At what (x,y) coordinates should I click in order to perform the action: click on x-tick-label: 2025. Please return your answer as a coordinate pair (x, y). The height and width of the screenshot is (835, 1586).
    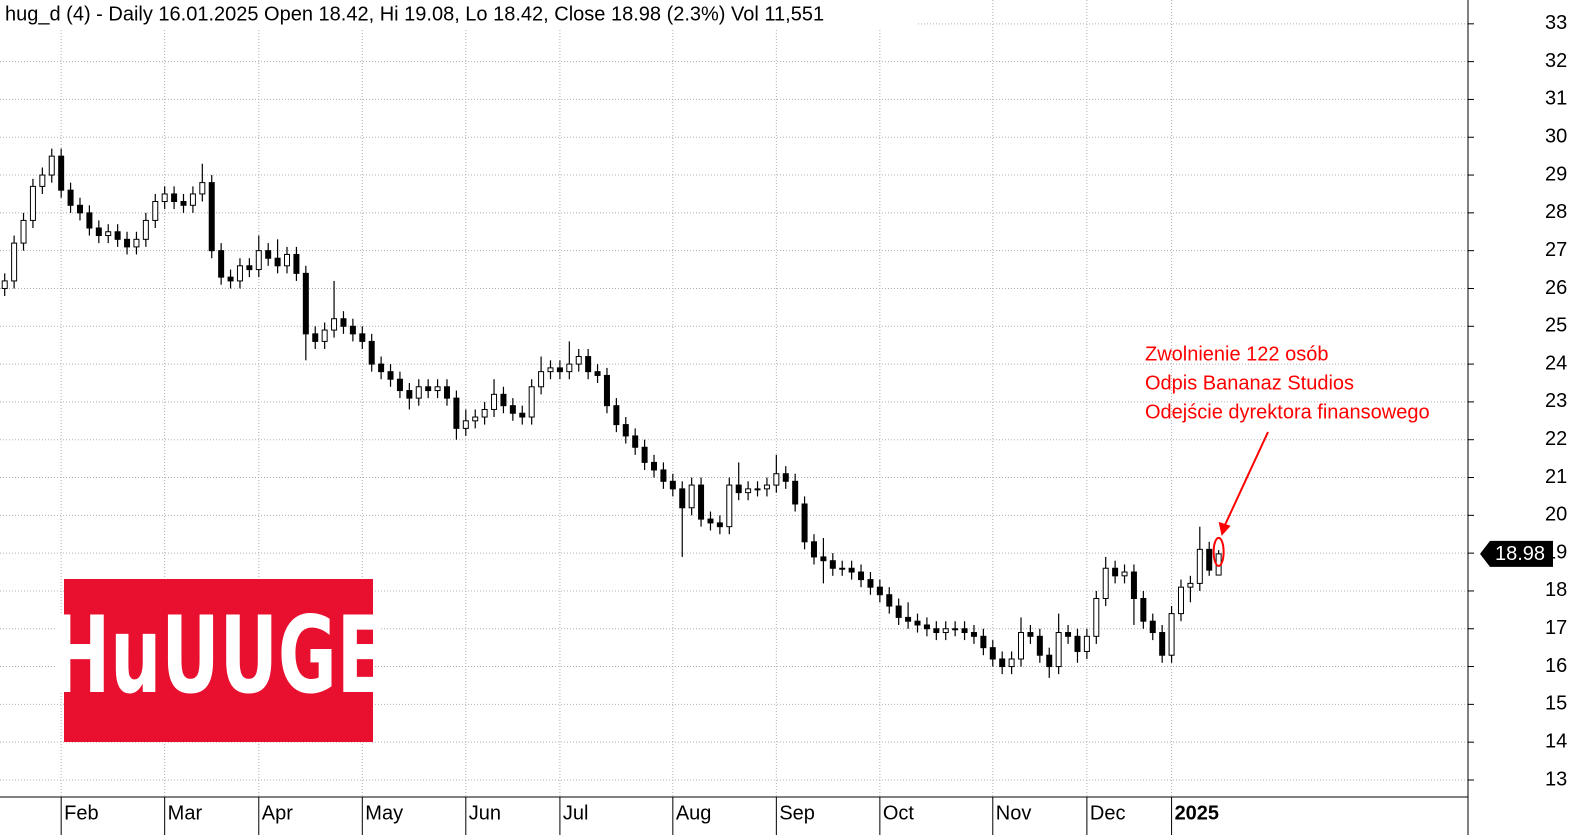
    Looking at the image, I should click on (1197, 813).